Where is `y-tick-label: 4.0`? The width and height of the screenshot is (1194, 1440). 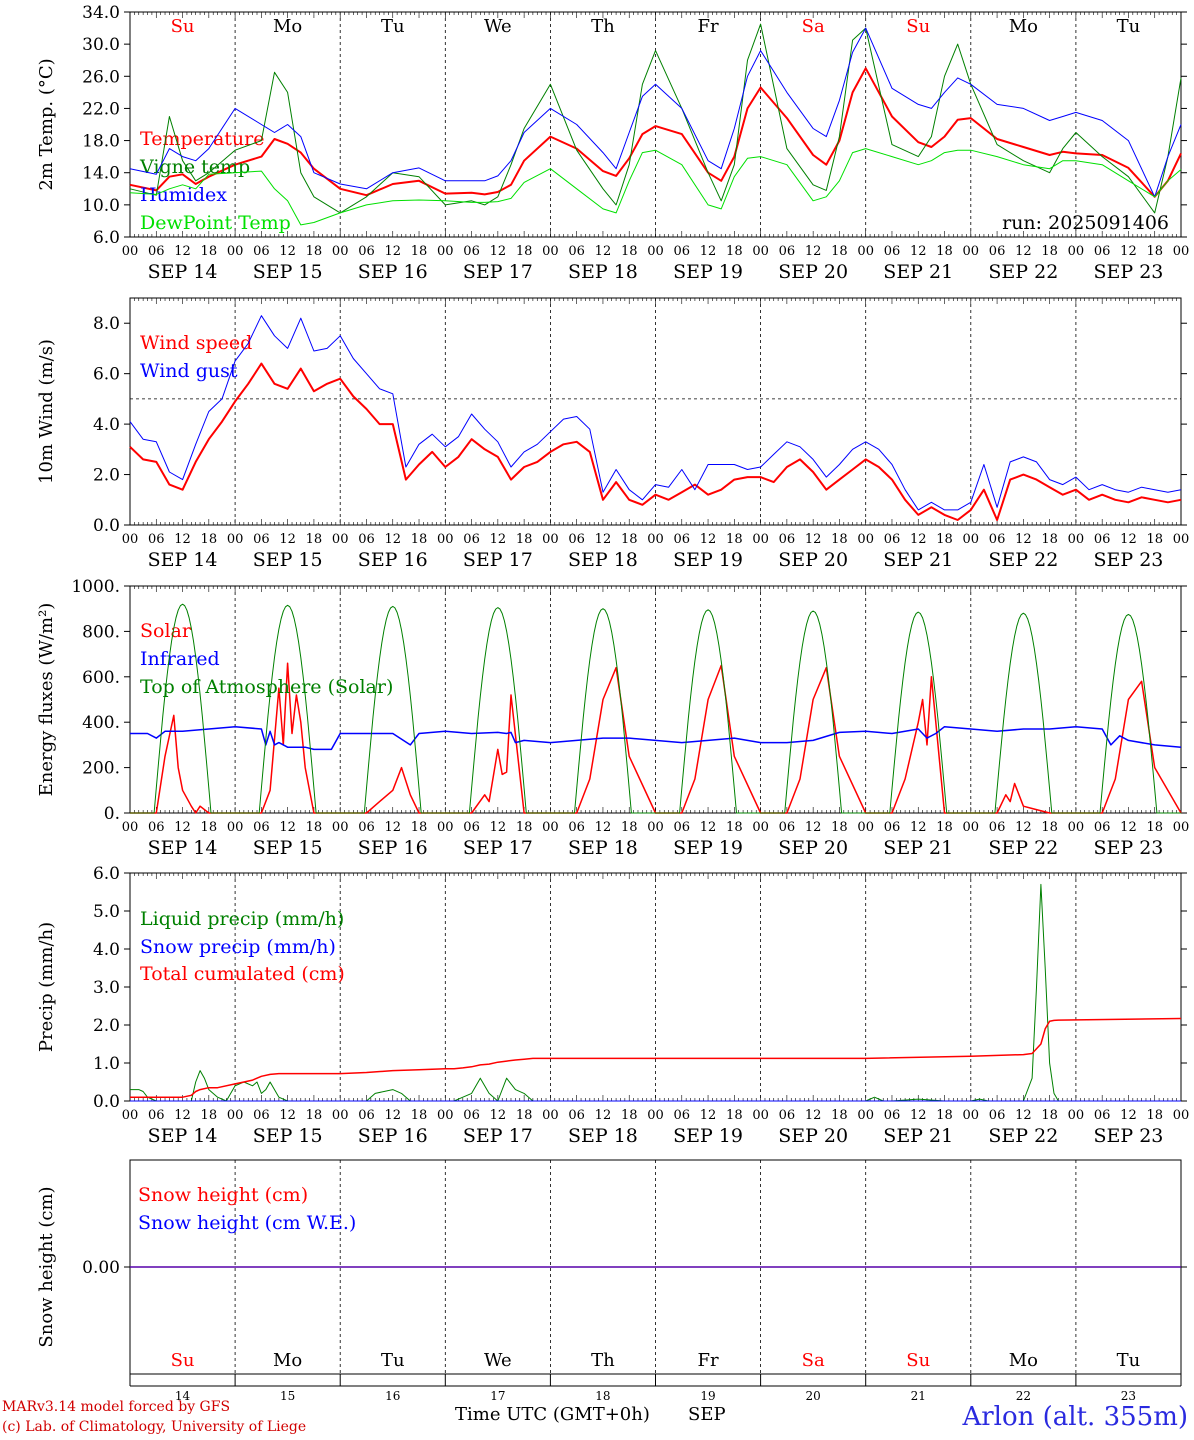 y-tick-label: 4.0 is located at coordinates (106, 425).